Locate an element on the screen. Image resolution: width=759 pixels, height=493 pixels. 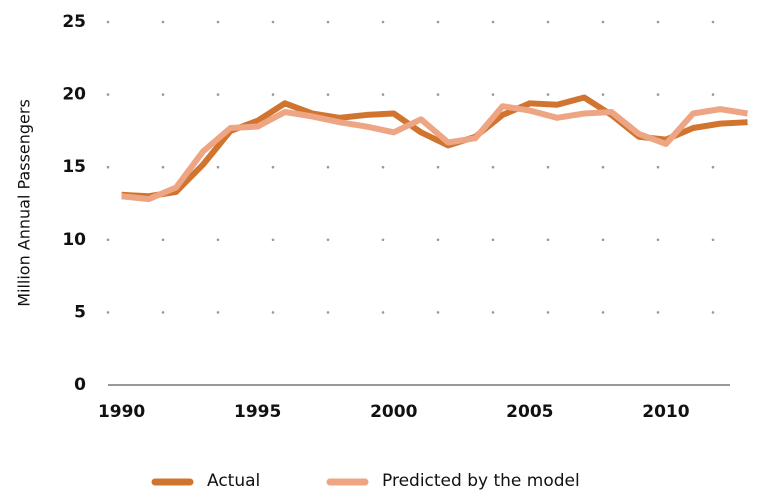
y-tick-label: 5 is located at coordinates (80, 312).